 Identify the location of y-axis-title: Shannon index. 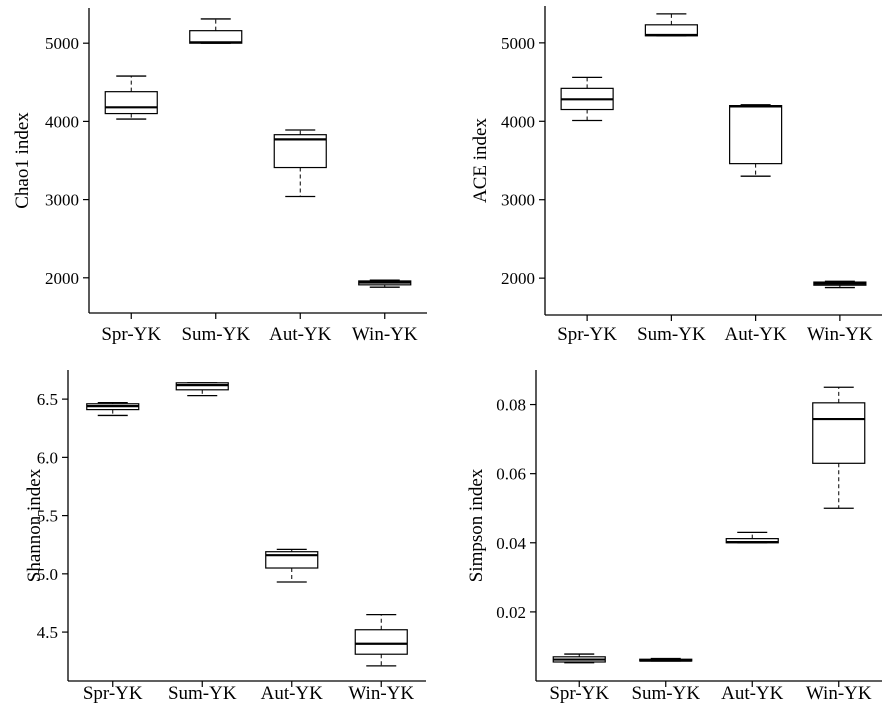
(34, 525).